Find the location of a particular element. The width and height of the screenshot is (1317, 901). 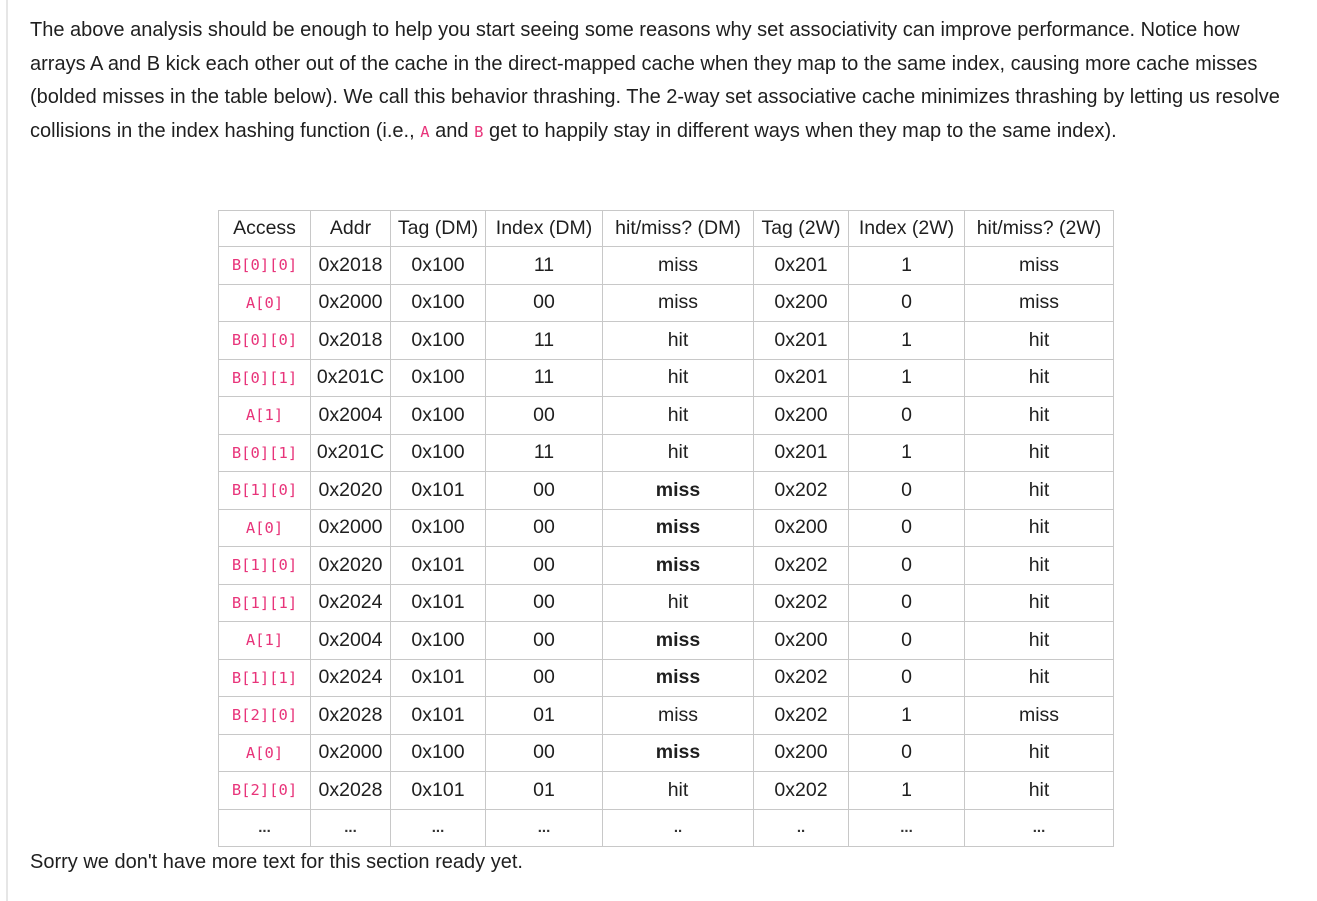

cell-access: B[0][0] is located at coordinates (264, 265).